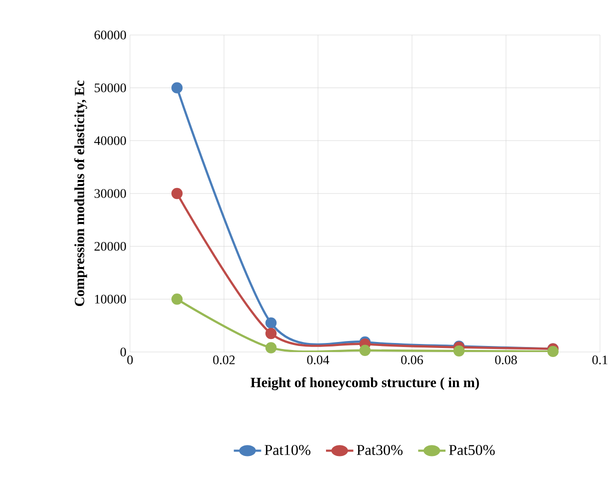 This screenshot has height=478, width=615. I want to click on y-tick-label: 50000, so click(110, 87).